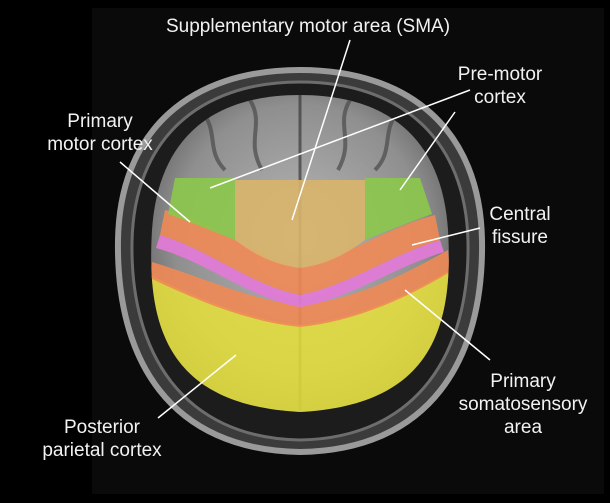 The height and width of the screenshot is (503, 610). Describe the element at coordinates (201, 209) in the screenshot. I see `region-premotor-left` at that location.